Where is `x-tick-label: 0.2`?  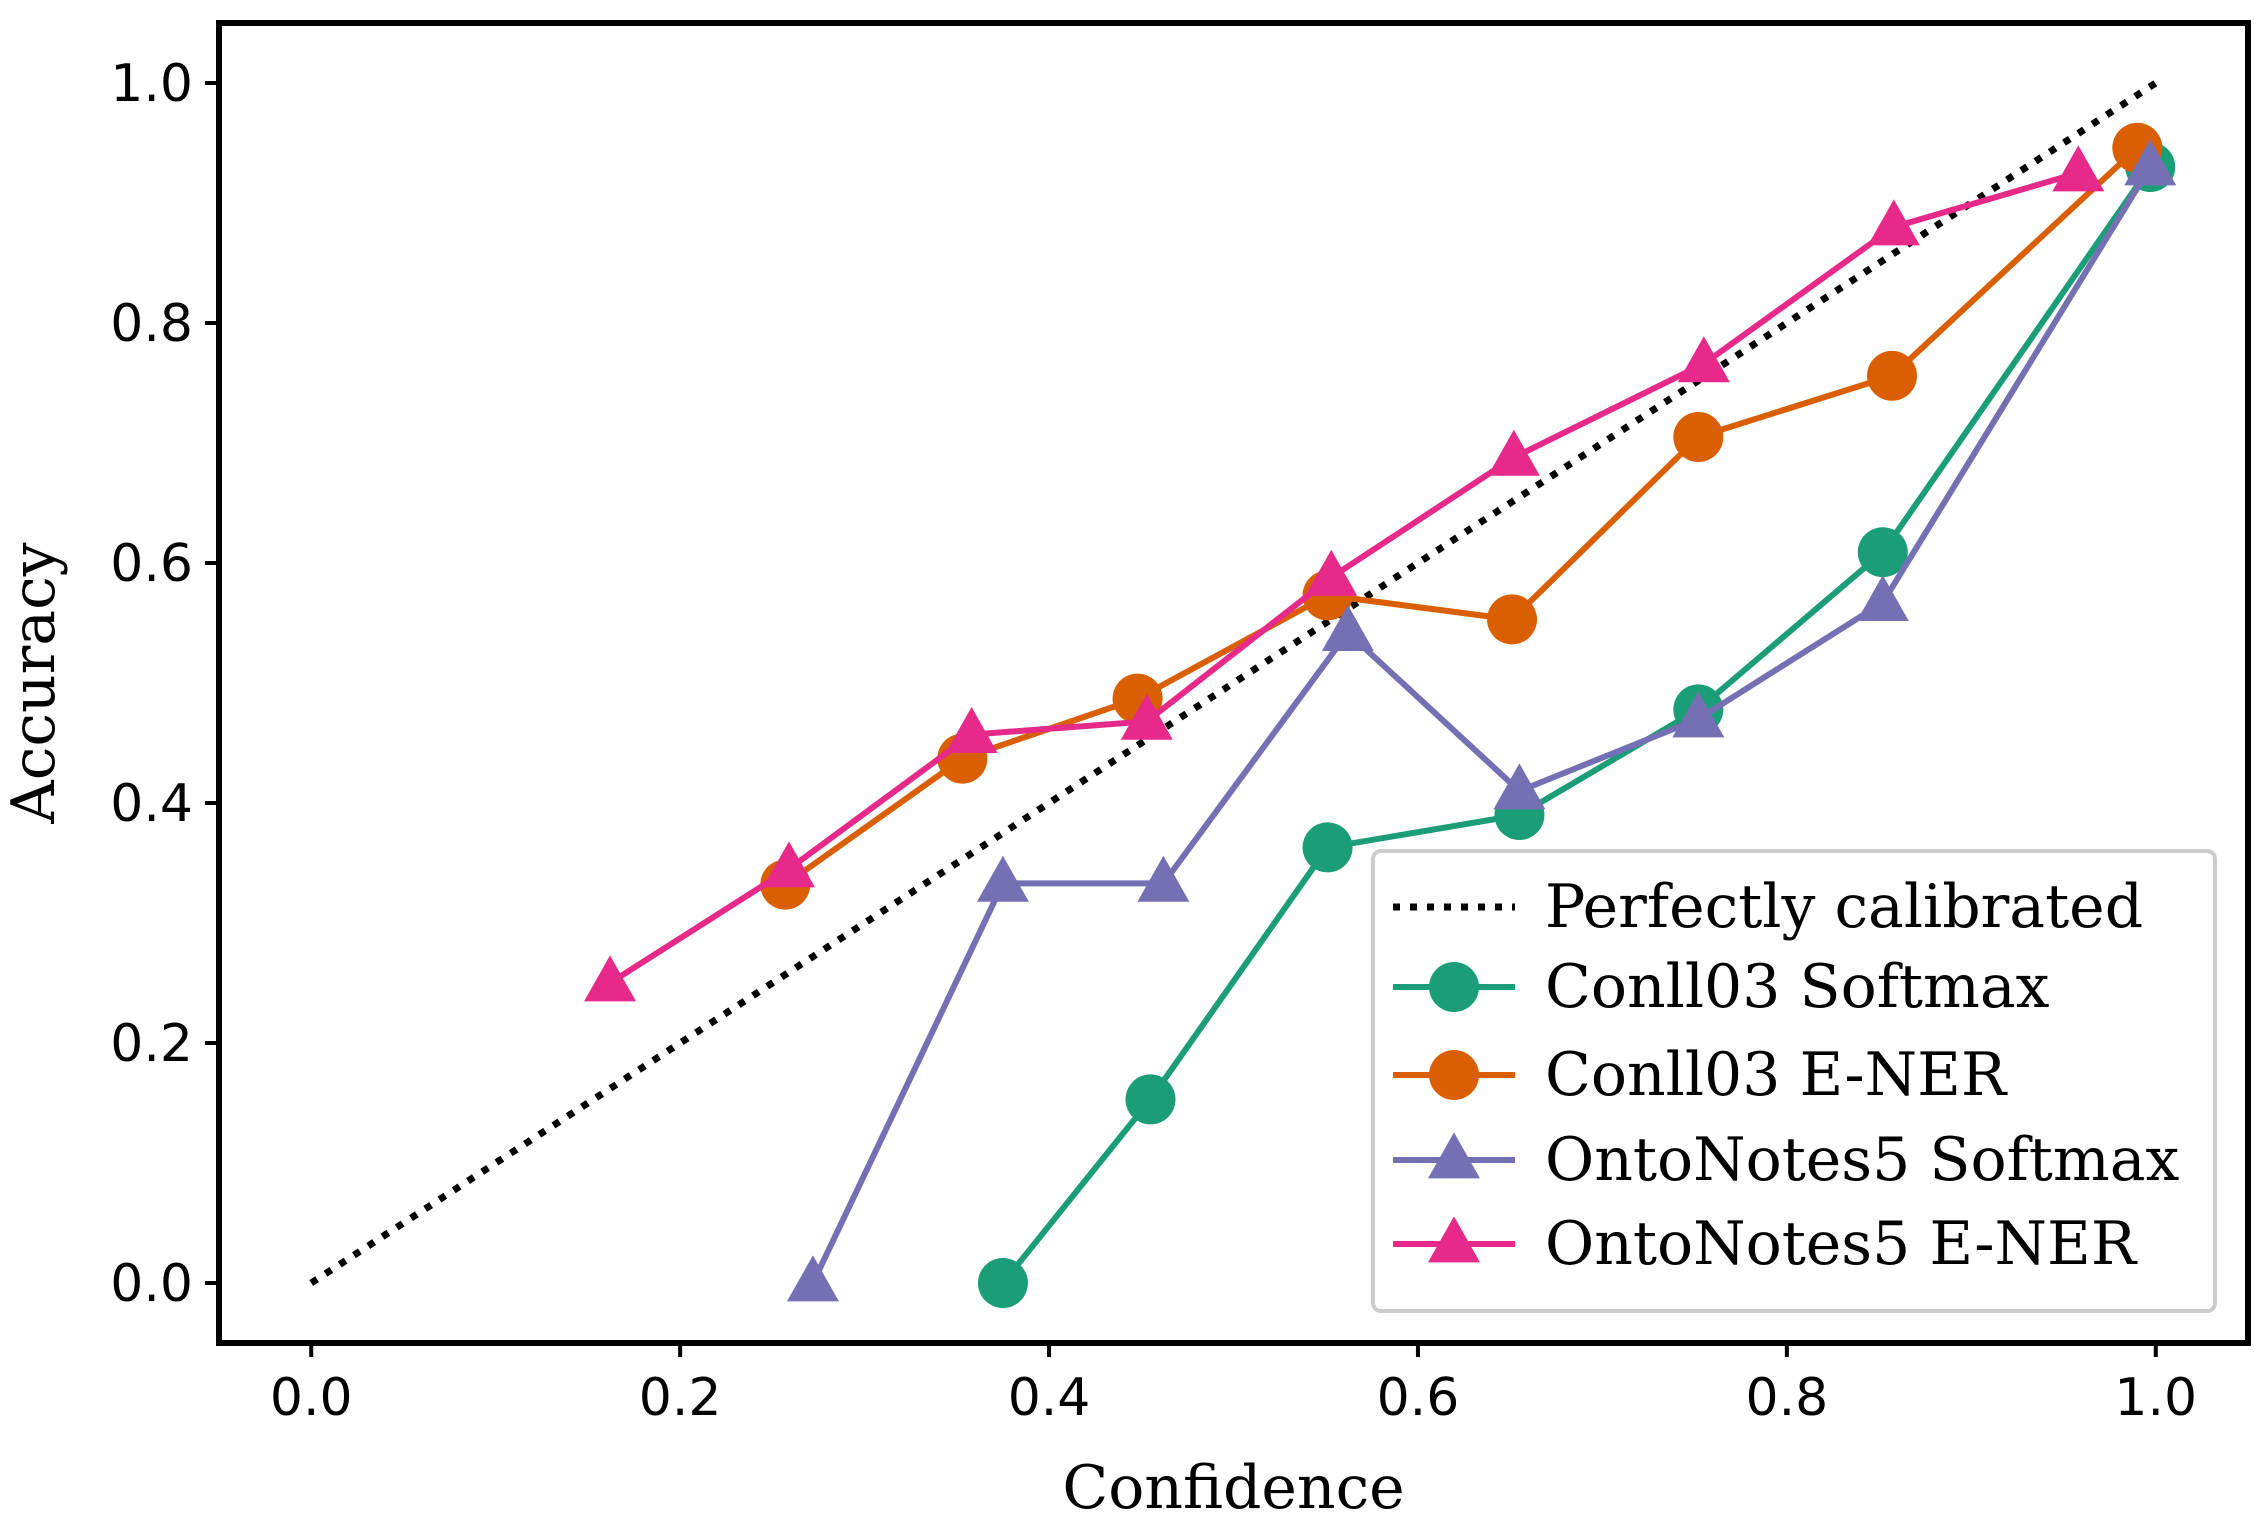 x-tick-label: 0.2 is located at coordinates (680, 1398).